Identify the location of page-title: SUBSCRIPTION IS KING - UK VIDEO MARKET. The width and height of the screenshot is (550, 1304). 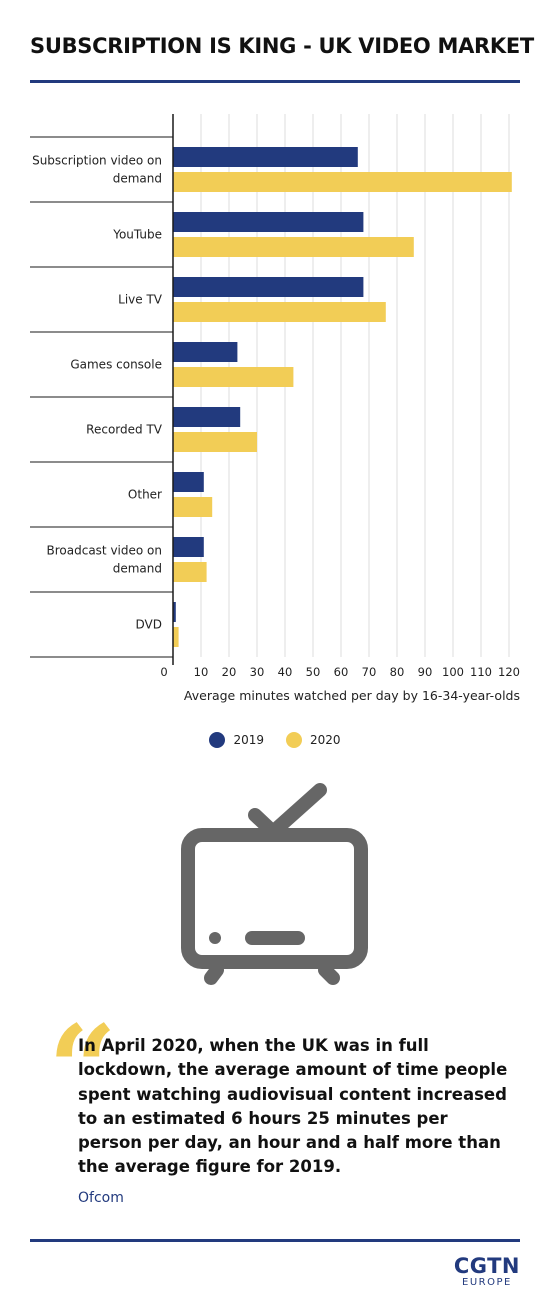
(282, 46).